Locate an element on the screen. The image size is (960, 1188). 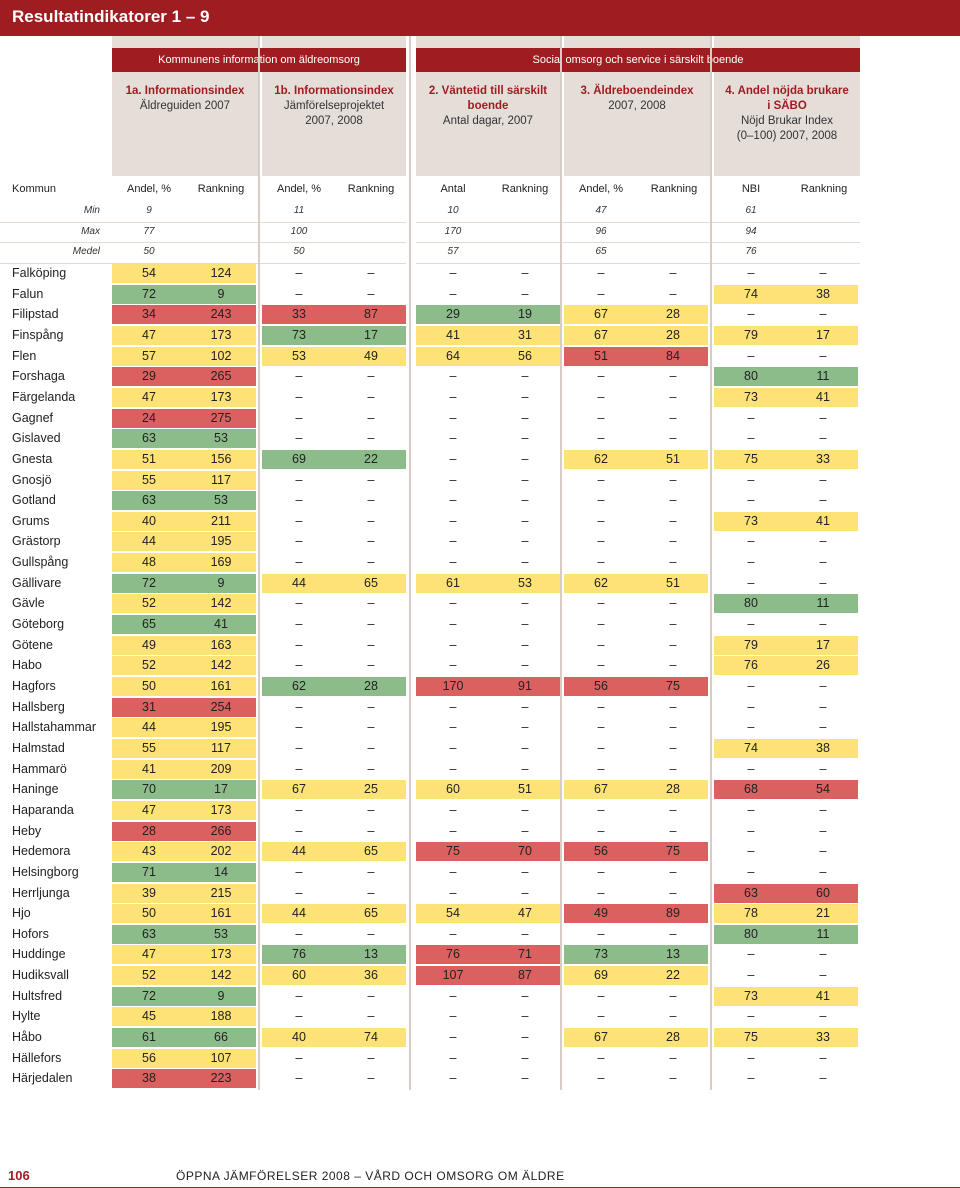
rank-cell: 36 is located at coordinates (371, 976).